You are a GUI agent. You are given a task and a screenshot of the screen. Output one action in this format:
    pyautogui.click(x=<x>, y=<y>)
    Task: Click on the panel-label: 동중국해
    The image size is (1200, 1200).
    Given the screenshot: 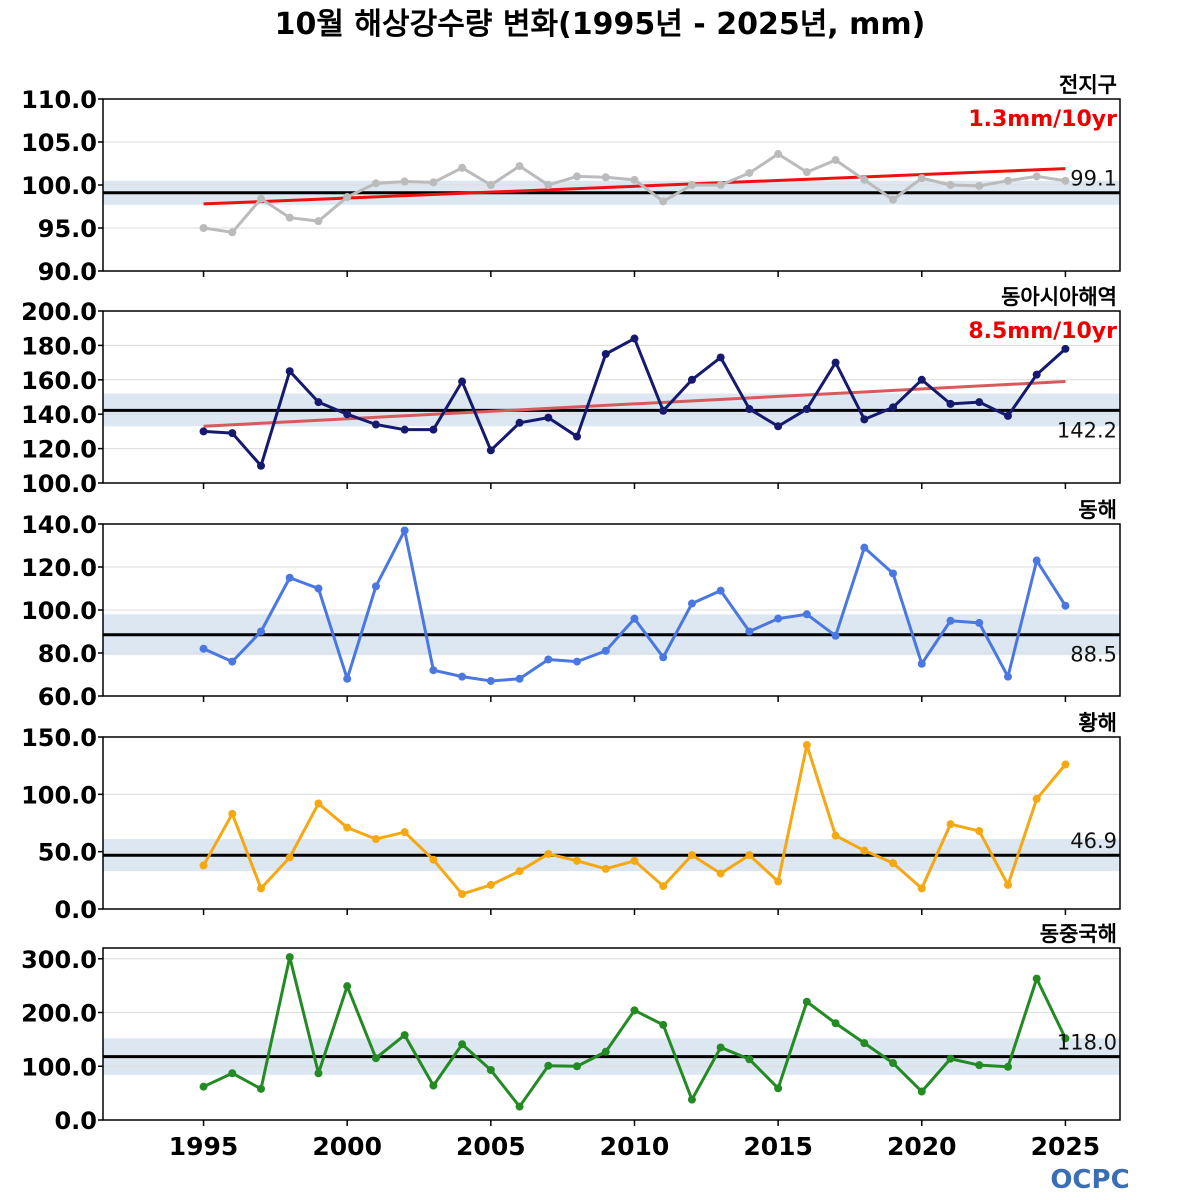 What is the action you would take?
    pyautogui.click(x=1078, y=934)
    